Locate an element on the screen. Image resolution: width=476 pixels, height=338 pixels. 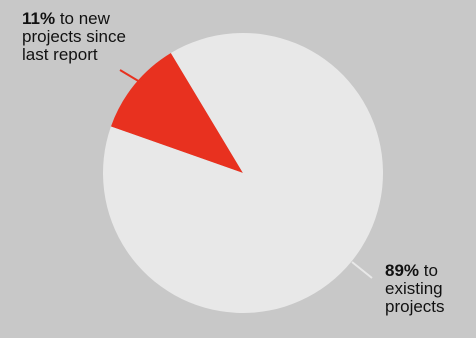
annotation-new-projects-text: to new projects since last report is located at coordinates (74, 36).